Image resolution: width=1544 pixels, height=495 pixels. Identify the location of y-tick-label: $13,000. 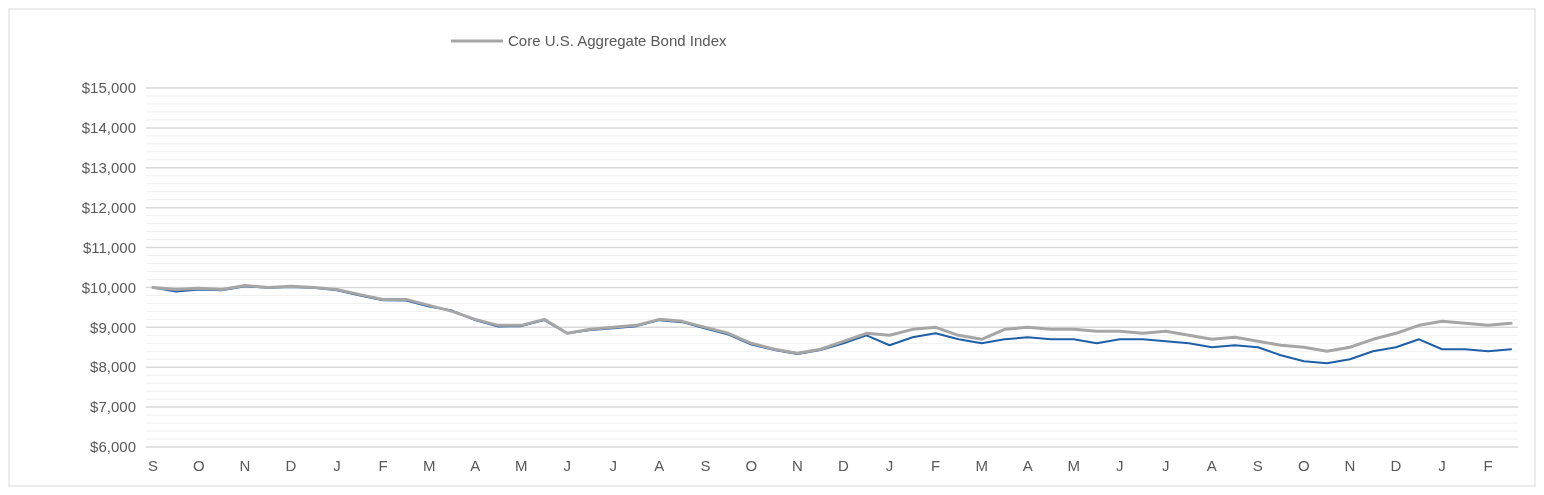
(108, 168).